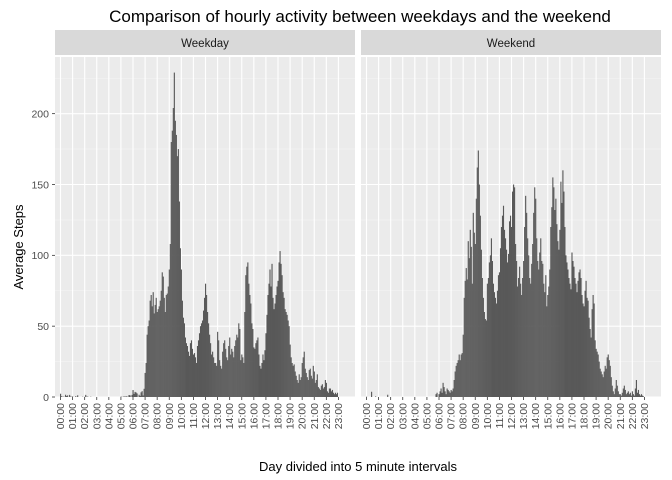 The width and height of the screenshot is (672, 480). I want to click on x-tick-label: 10:00, so click(488, 416).